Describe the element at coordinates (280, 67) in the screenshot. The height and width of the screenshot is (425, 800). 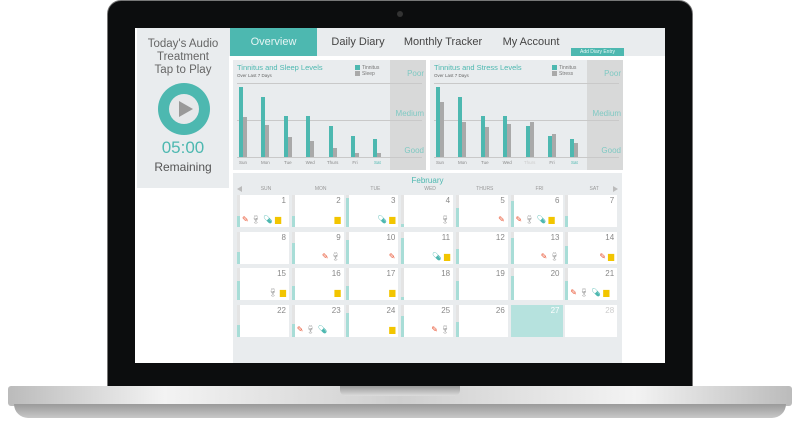
I see `chart-title: Tinnitus and Sleep Levels` at that location.